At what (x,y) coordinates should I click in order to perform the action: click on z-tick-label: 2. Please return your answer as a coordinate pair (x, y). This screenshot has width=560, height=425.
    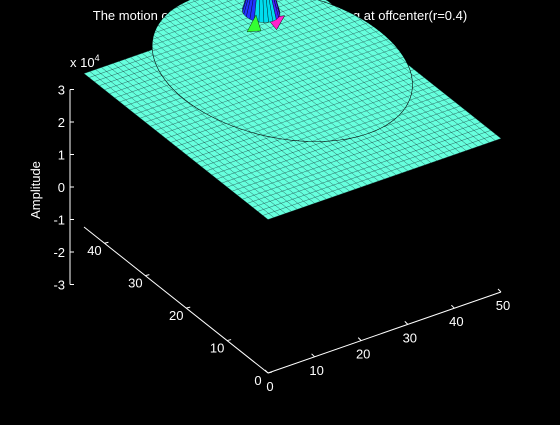
    Looking at the image, I should click on (61, 122).